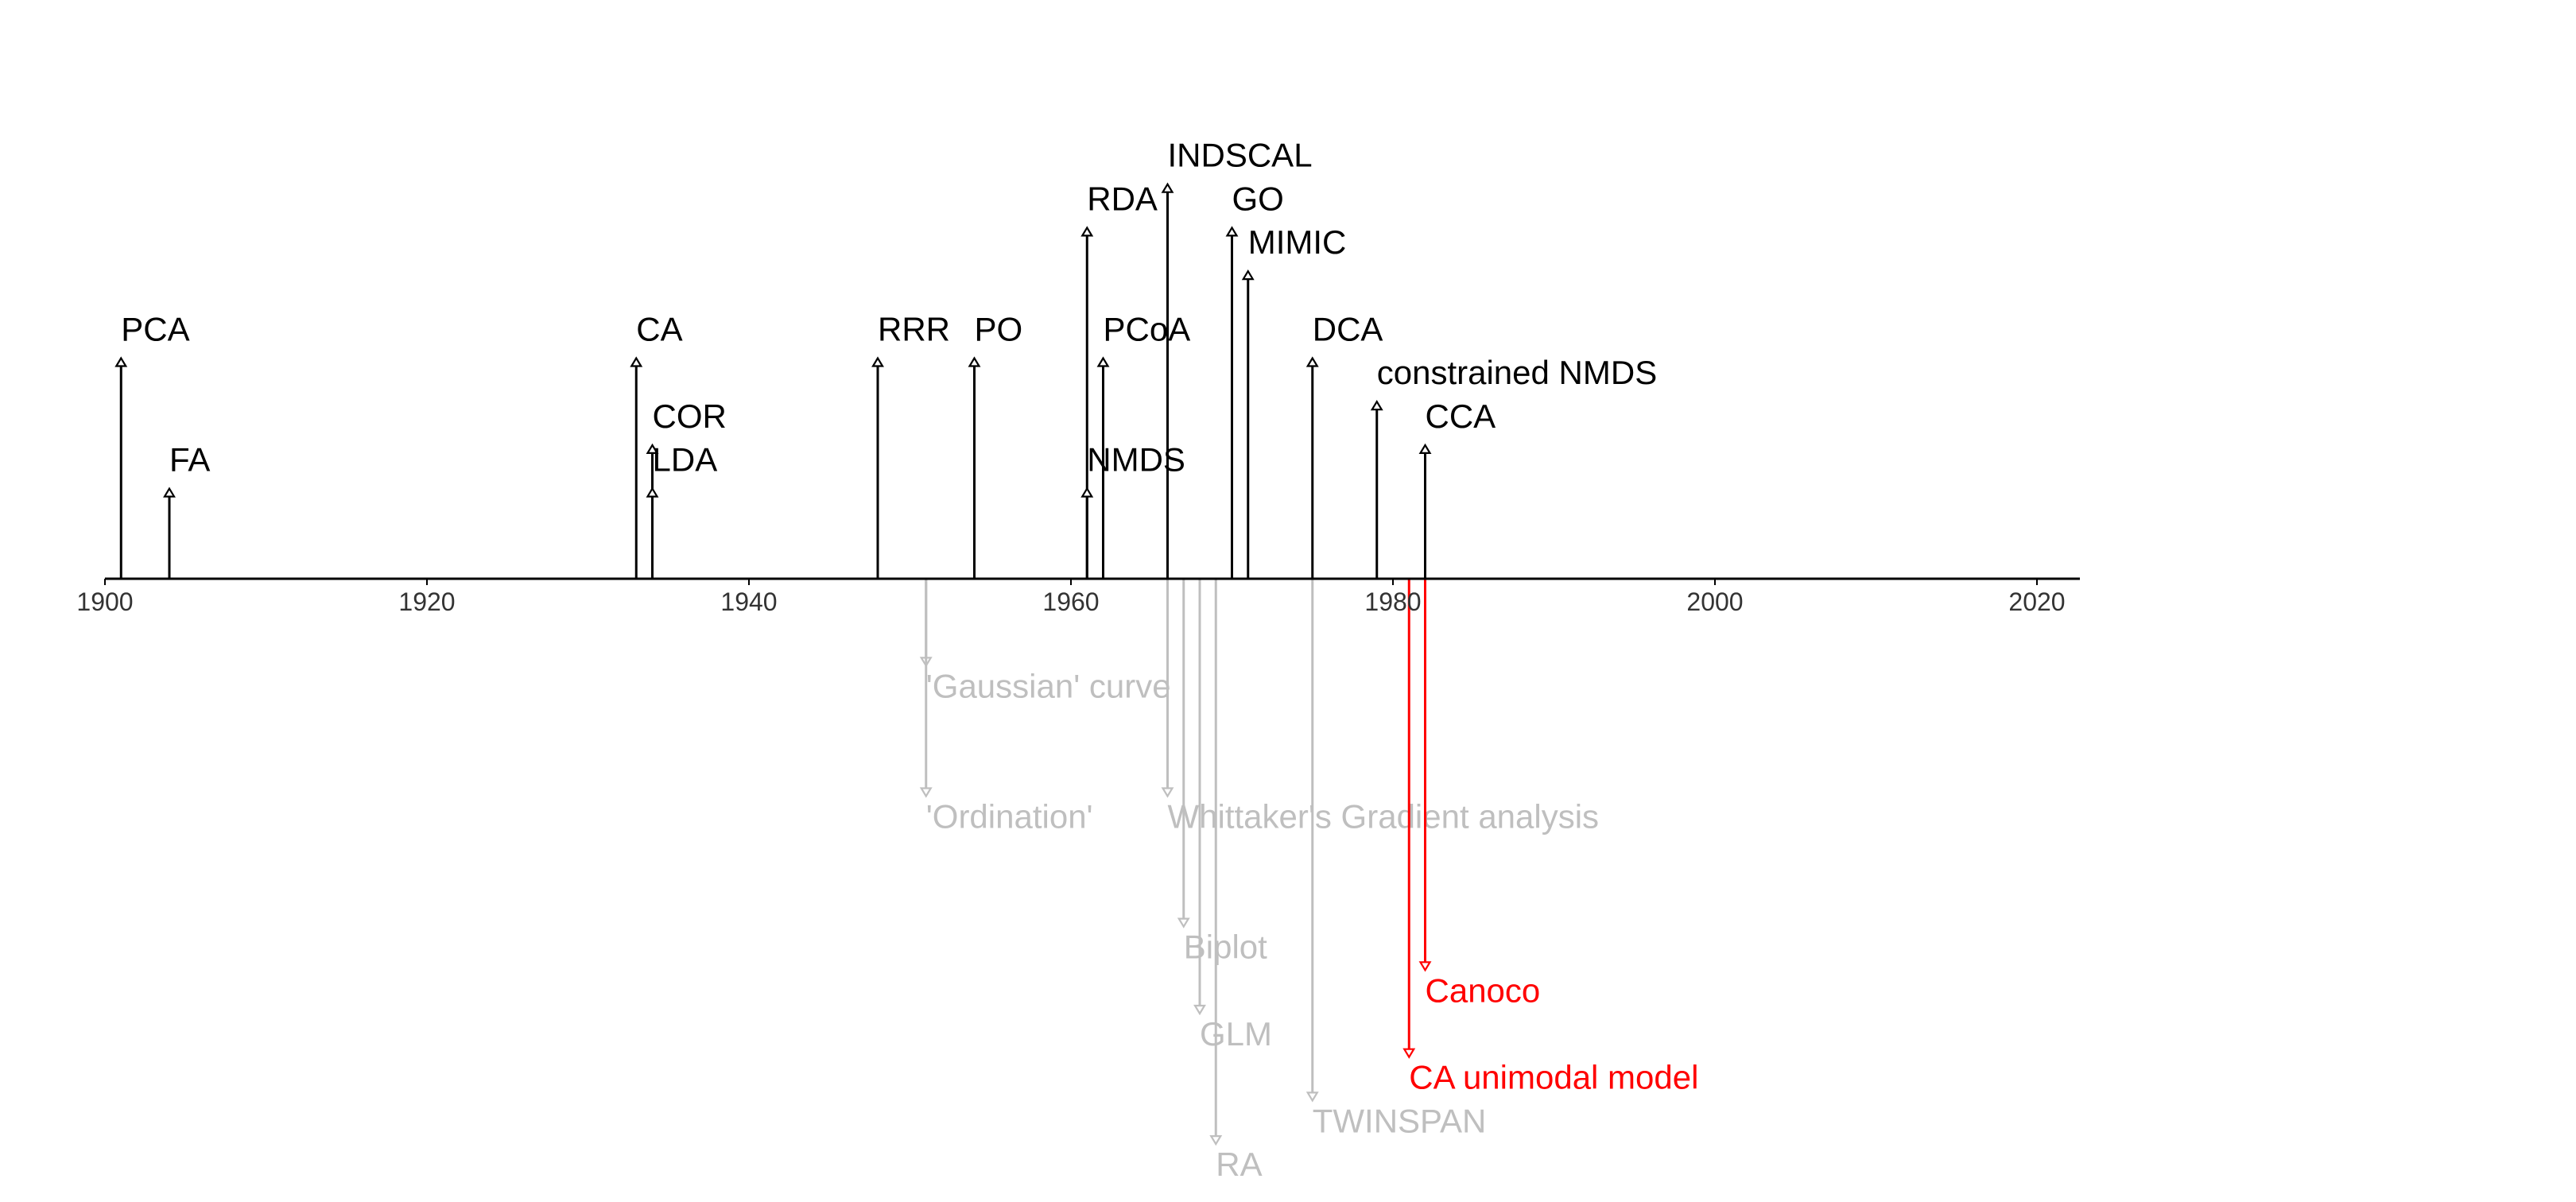 The image size is (2576, 1202). I want to click on event-label: NMDS, so click(1136, 460).